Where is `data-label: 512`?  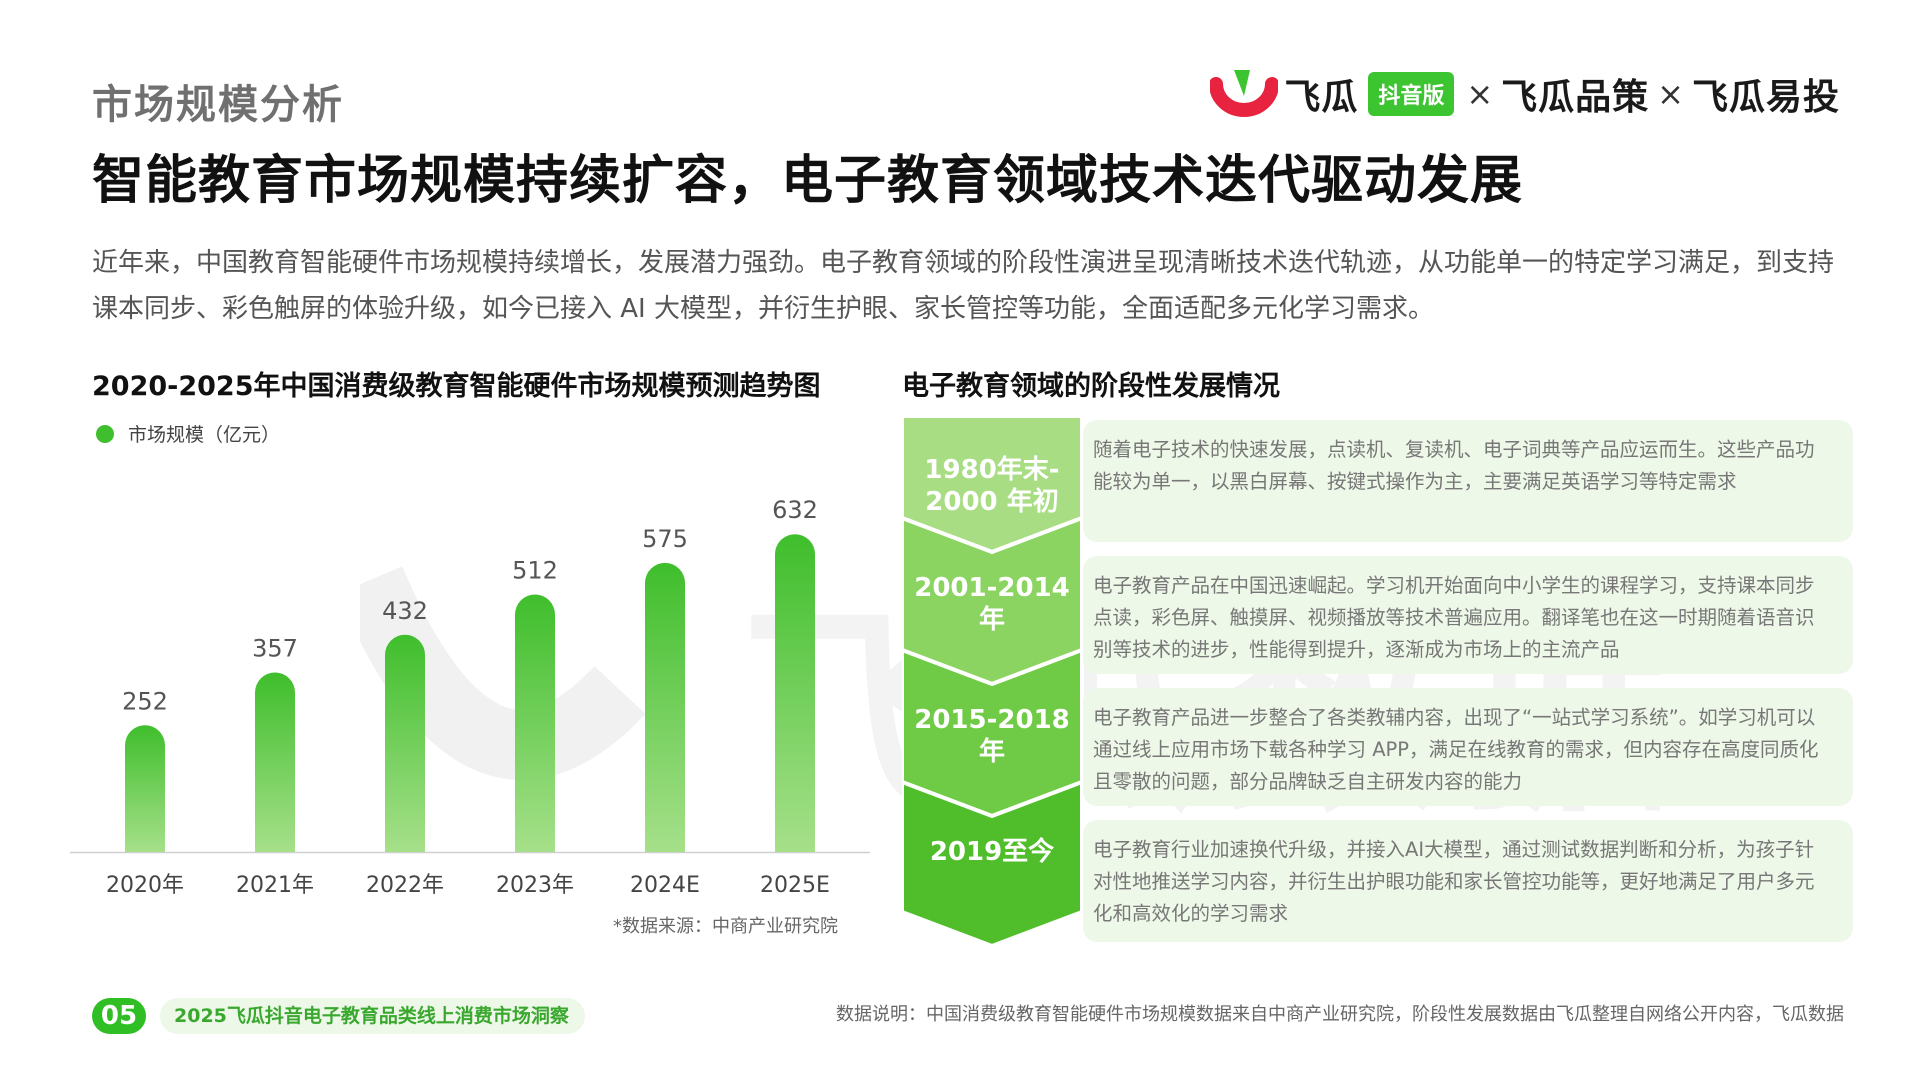
data-label: 512 is located at coordinates (535, 571).